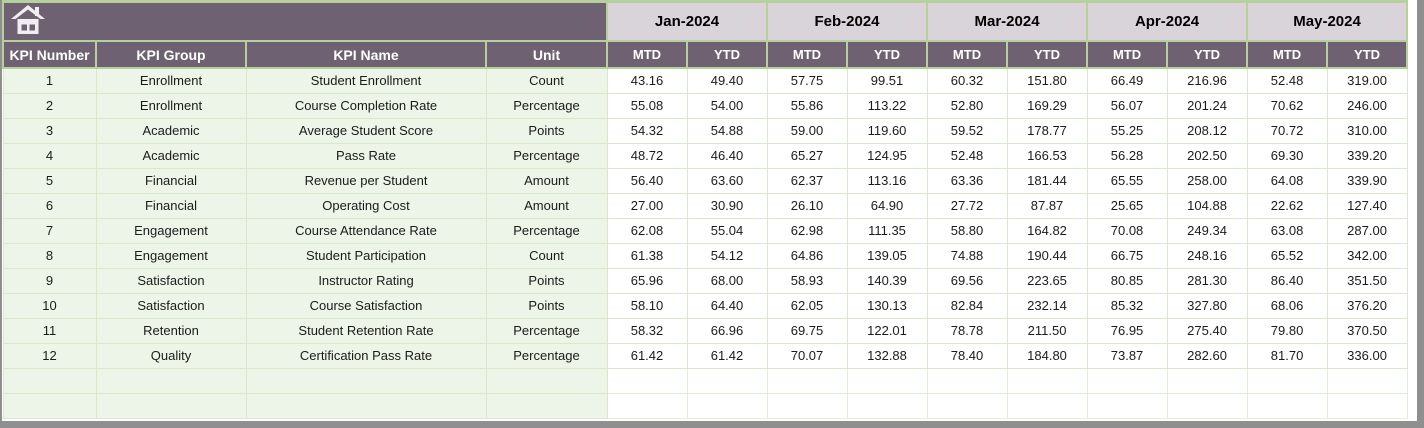 Image resolution: width=1424 pixels, height=428 pixels. I want to click on value-cell: 211.50, so click(1047, 330).